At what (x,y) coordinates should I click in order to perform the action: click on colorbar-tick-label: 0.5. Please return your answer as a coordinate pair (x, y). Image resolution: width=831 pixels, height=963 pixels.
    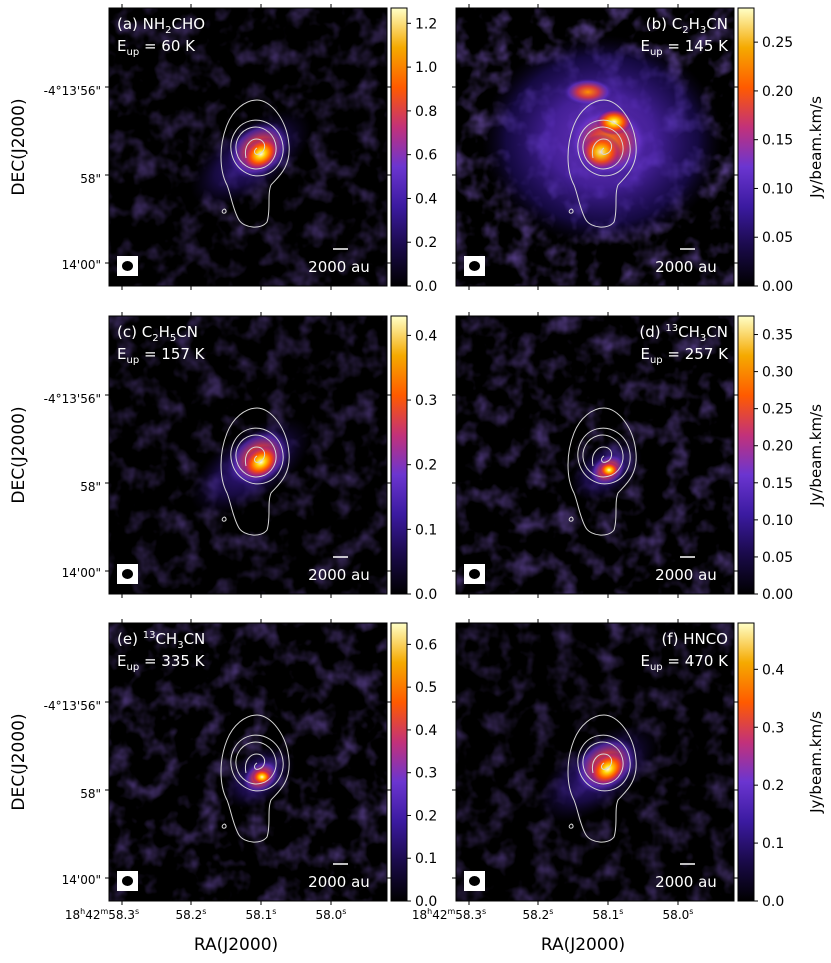
    Looking at the image, I should click on (426, 688).